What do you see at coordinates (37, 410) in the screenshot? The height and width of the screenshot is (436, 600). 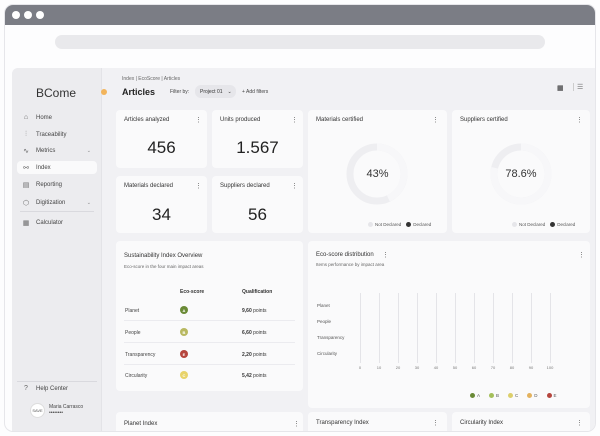 I see `avatar: SAVE` at bounding box center [37, 410].